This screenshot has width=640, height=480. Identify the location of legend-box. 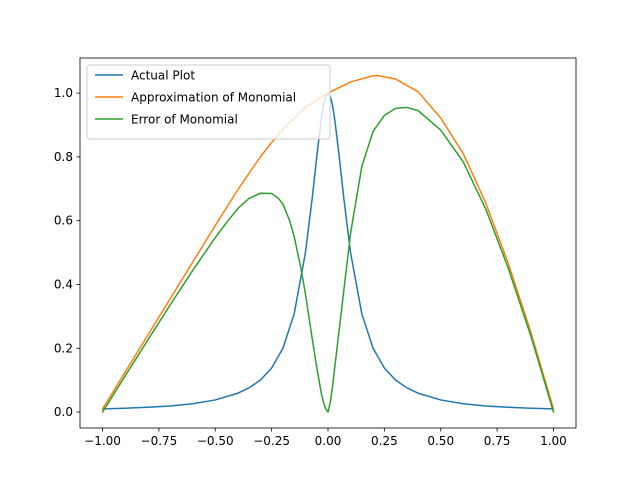
(208, 102).